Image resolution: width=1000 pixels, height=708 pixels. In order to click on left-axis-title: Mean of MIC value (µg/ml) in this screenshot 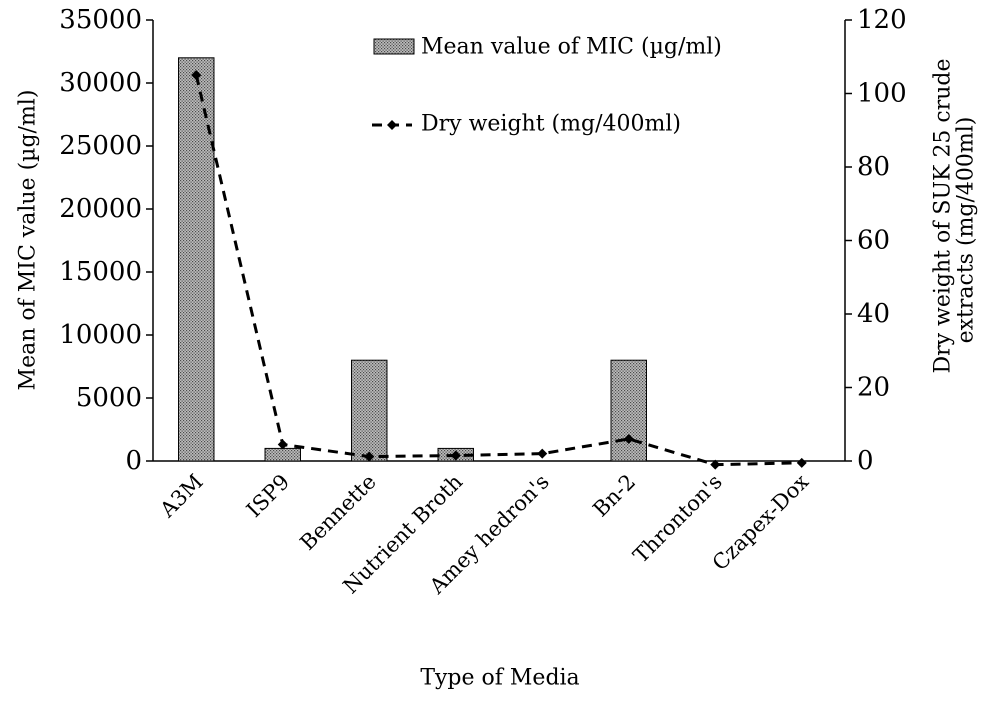, I will do `click(28, 240)`.